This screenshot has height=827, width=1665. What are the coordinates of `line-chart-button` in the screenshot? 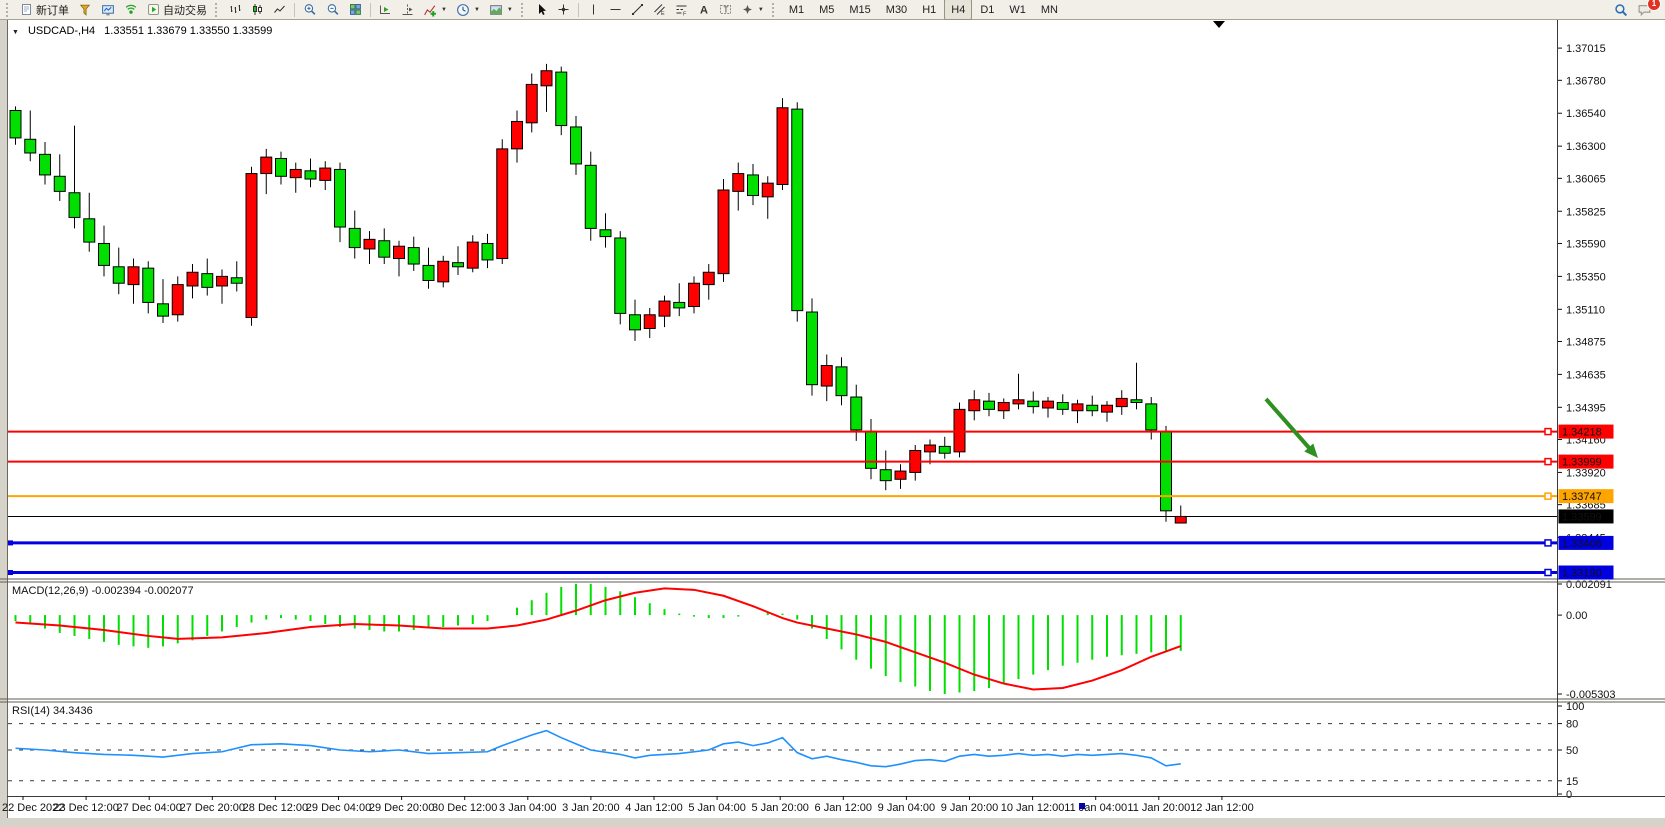 It's located at (279, 9).